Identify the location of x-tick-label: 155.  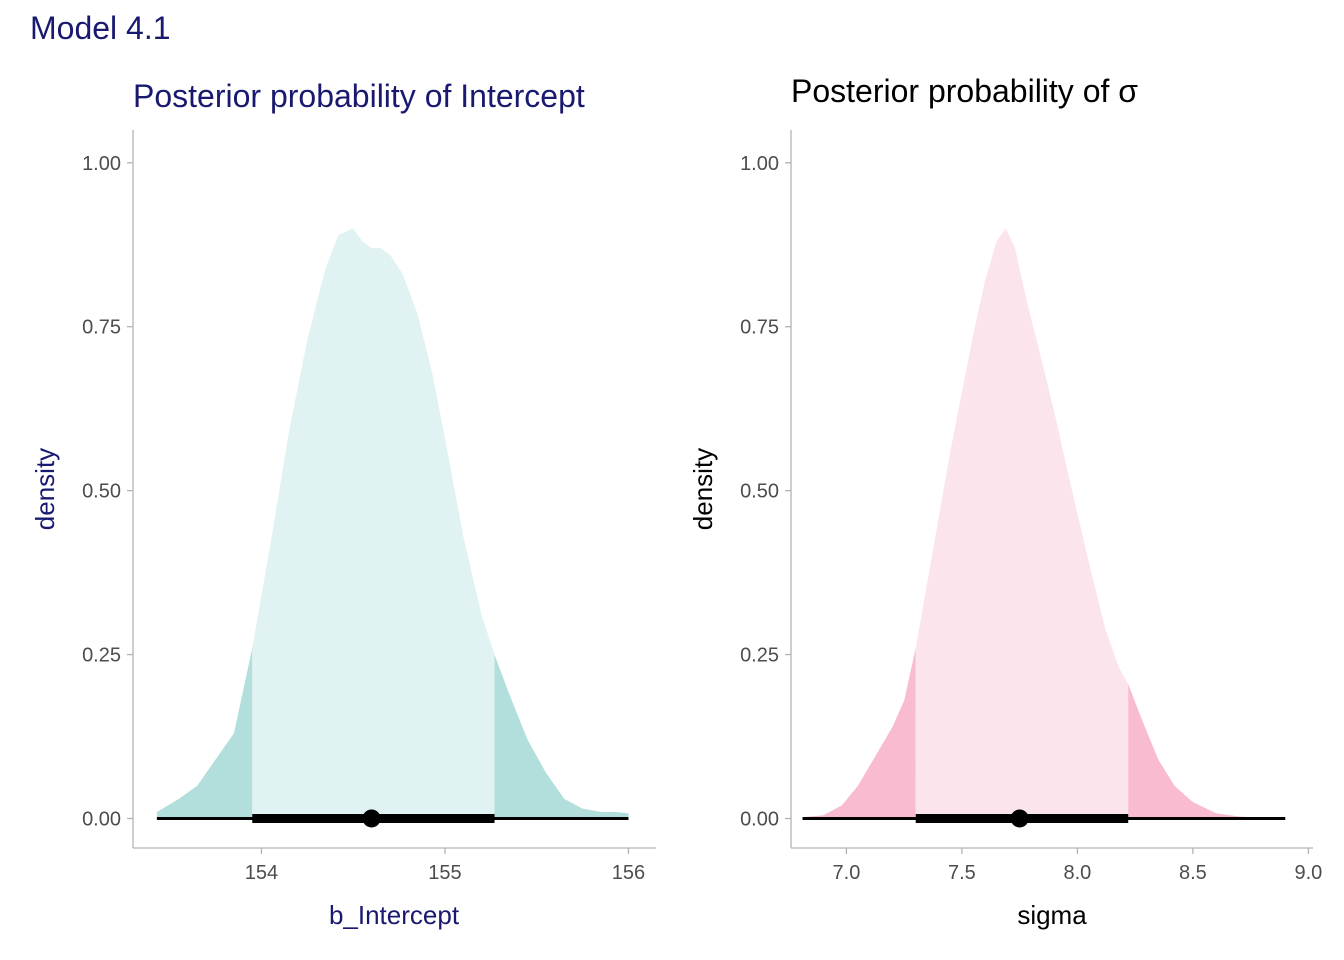
(444, 873).